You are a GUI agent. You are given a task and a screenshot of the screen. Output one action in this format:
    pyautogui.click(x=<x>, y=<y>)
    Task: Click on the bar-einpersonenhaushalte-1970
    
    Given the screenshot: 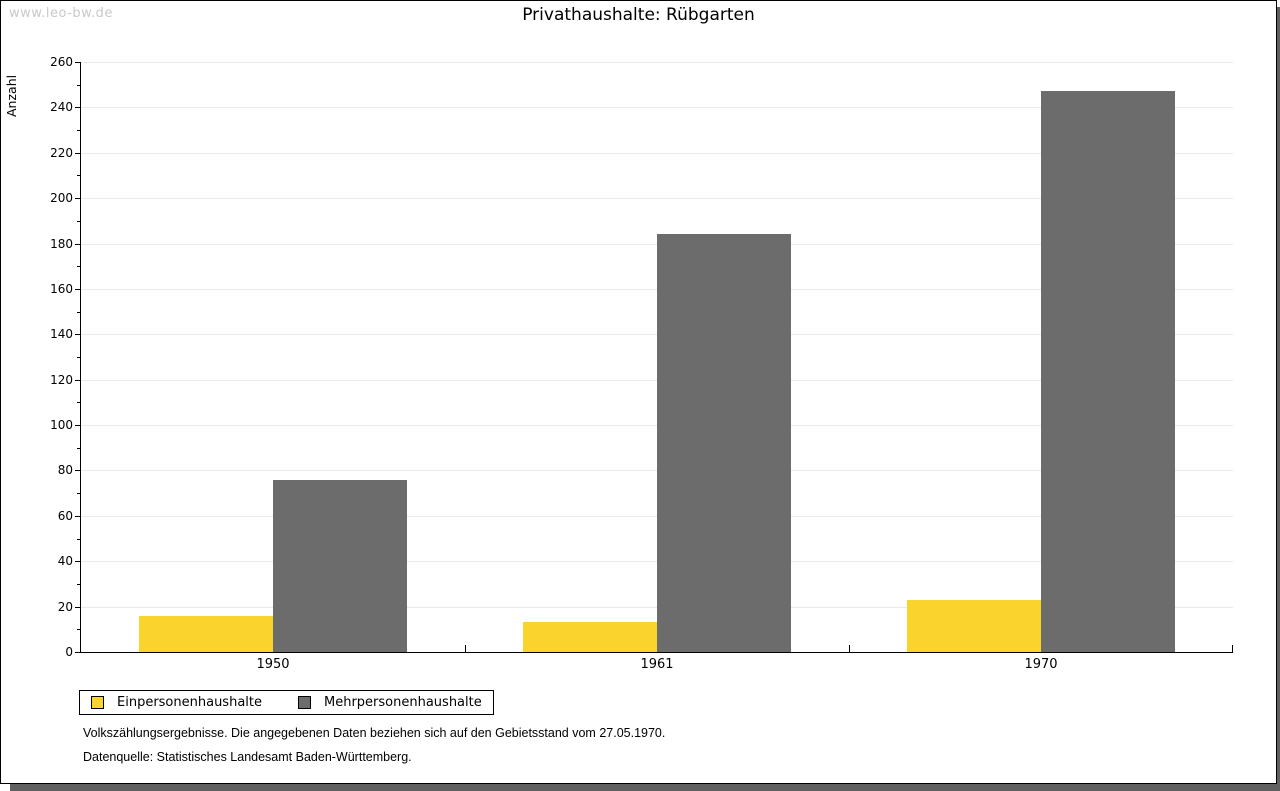 What is the action you would take?
    pyautogui.click(x=974, y=626)
    